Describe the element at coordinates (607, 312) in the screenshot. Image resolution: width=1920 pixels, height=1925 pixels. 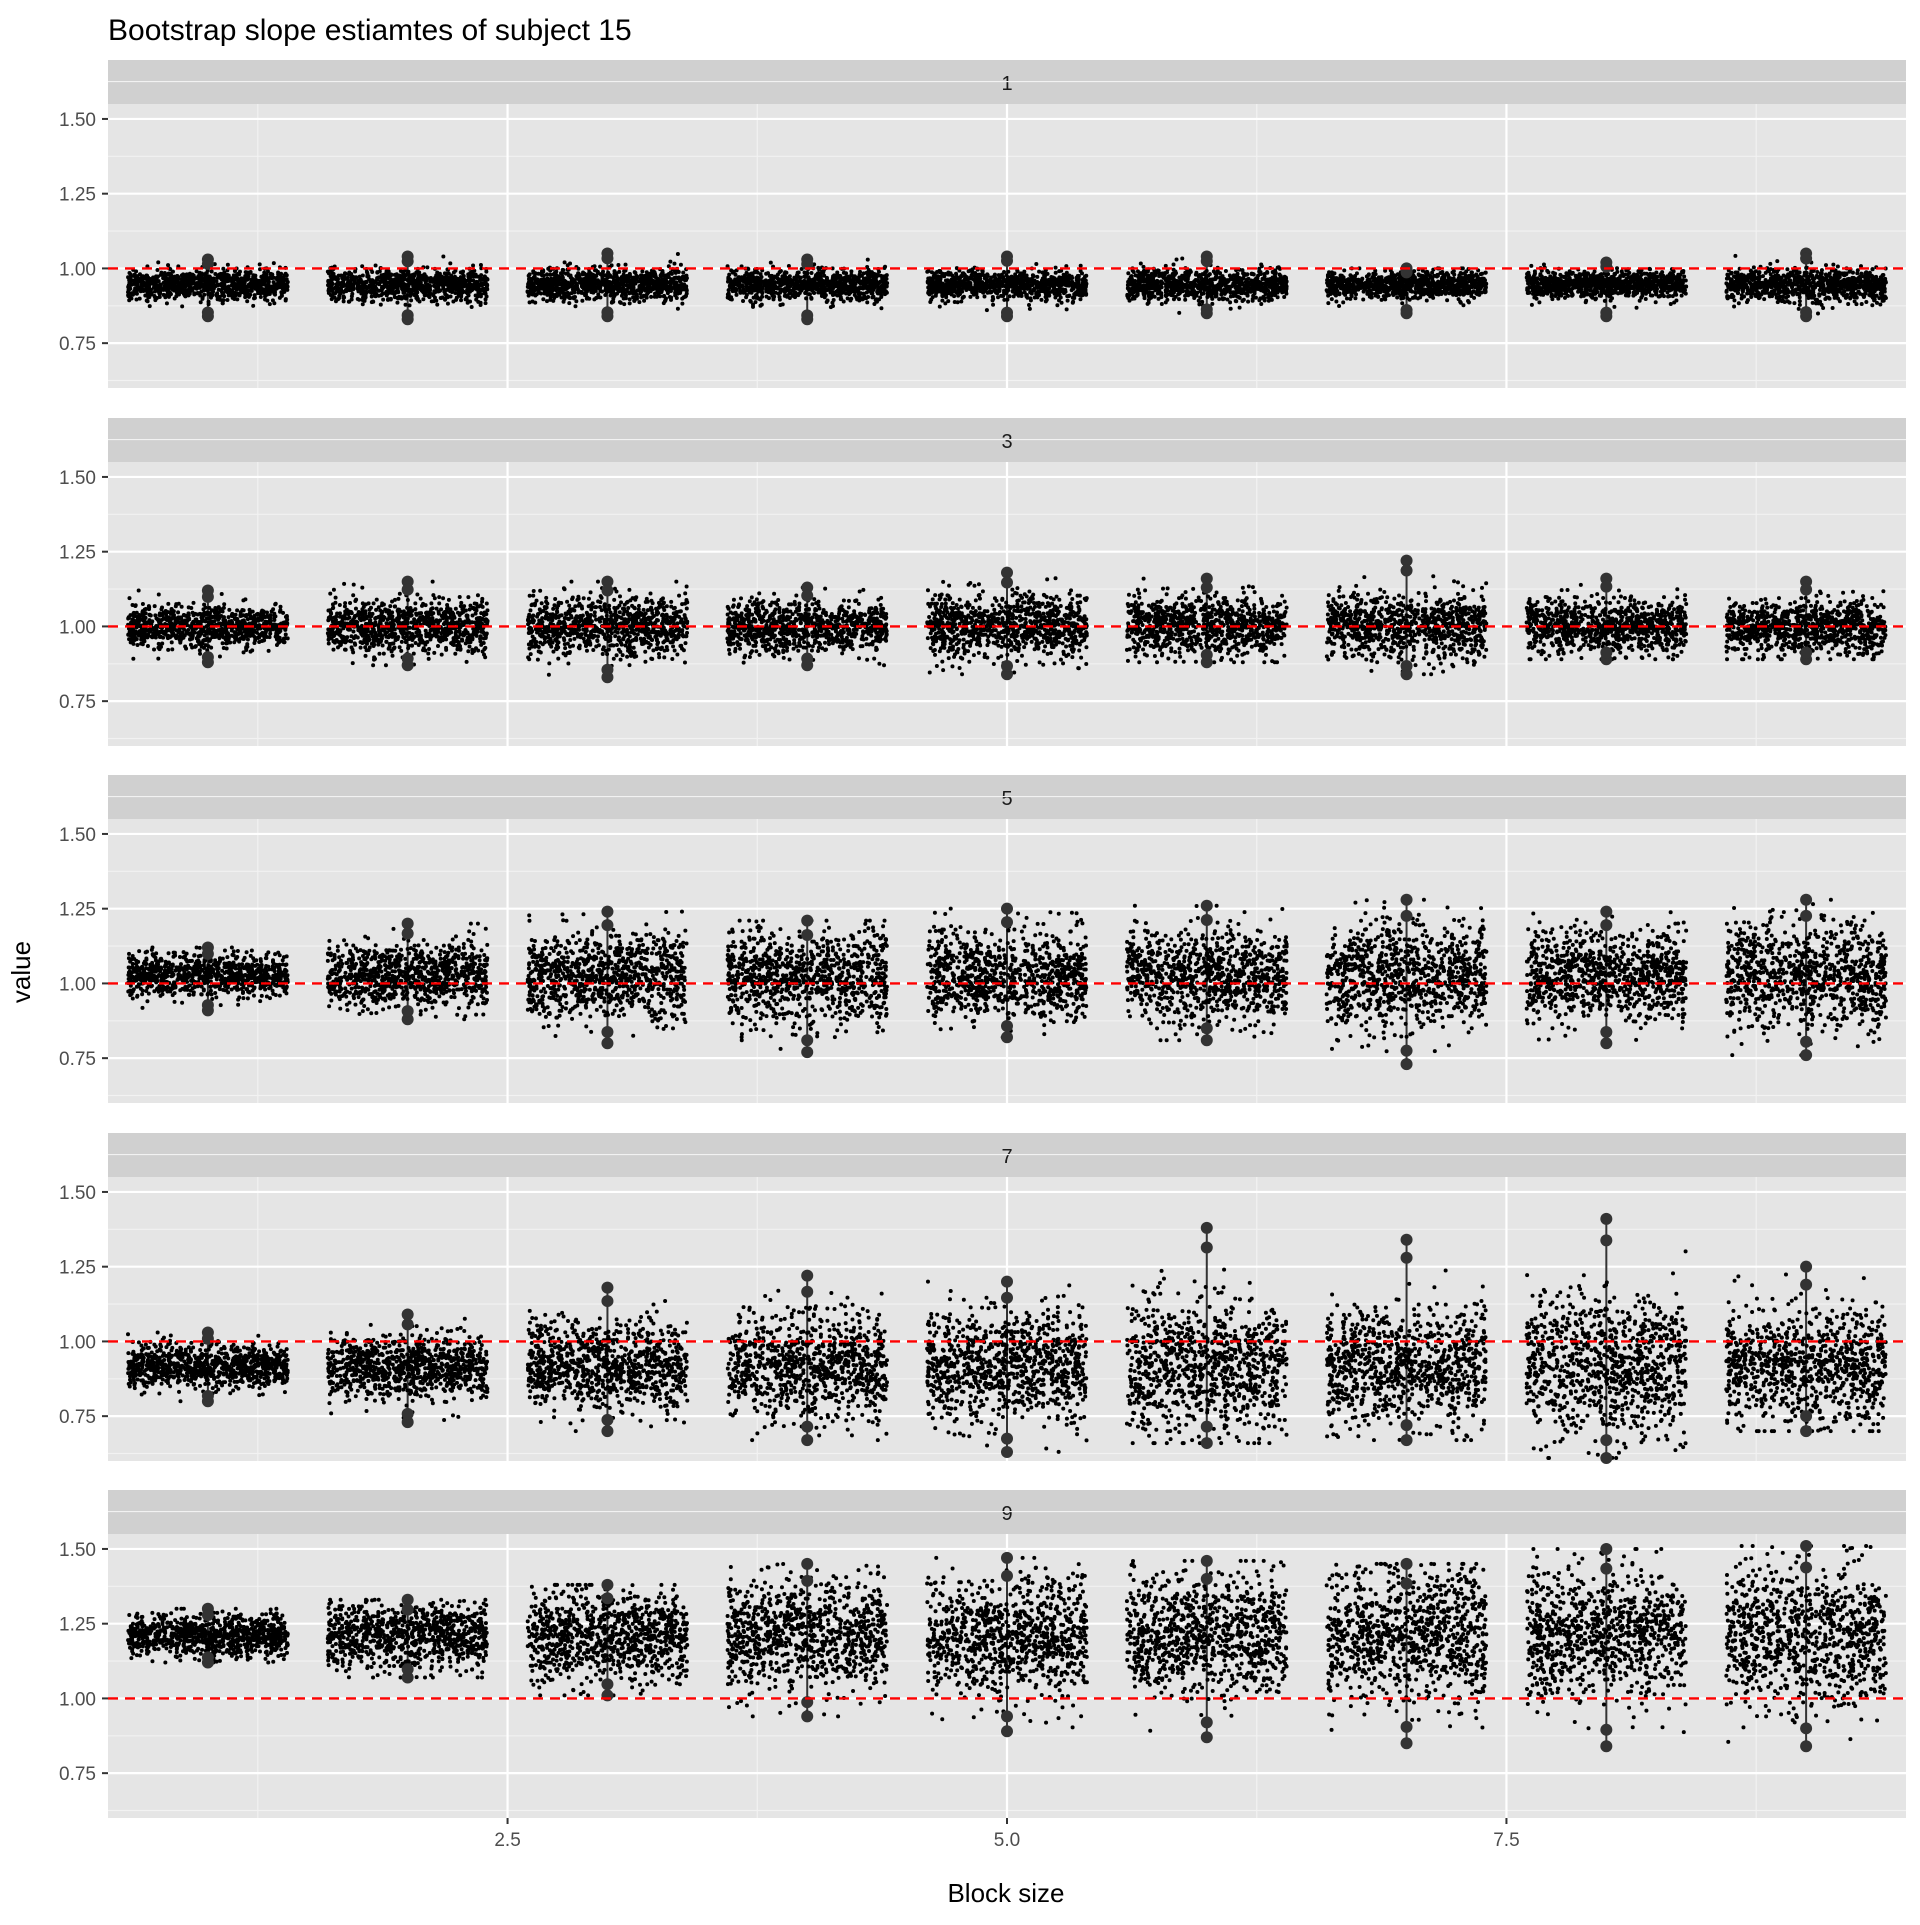
I see `outlier-point` at that location.